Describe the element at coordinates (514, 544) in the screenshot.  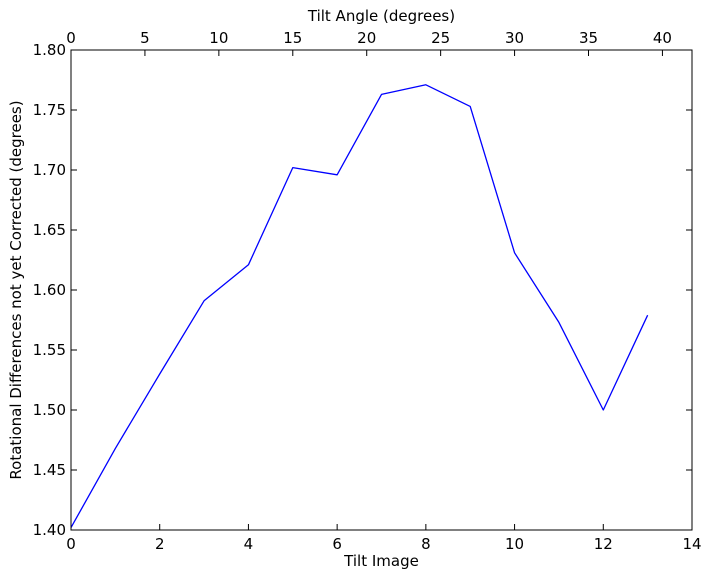
I see `x-tick-label: 10` at that location.